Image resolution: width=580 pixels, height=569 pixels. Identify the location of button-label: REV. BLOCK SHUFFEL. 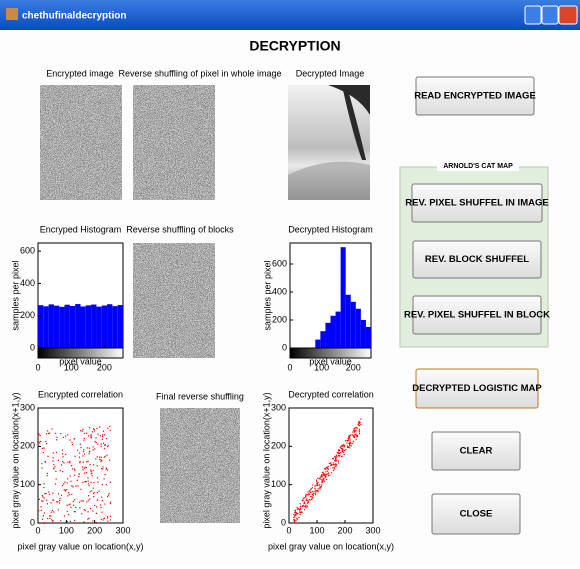
(477, 259).